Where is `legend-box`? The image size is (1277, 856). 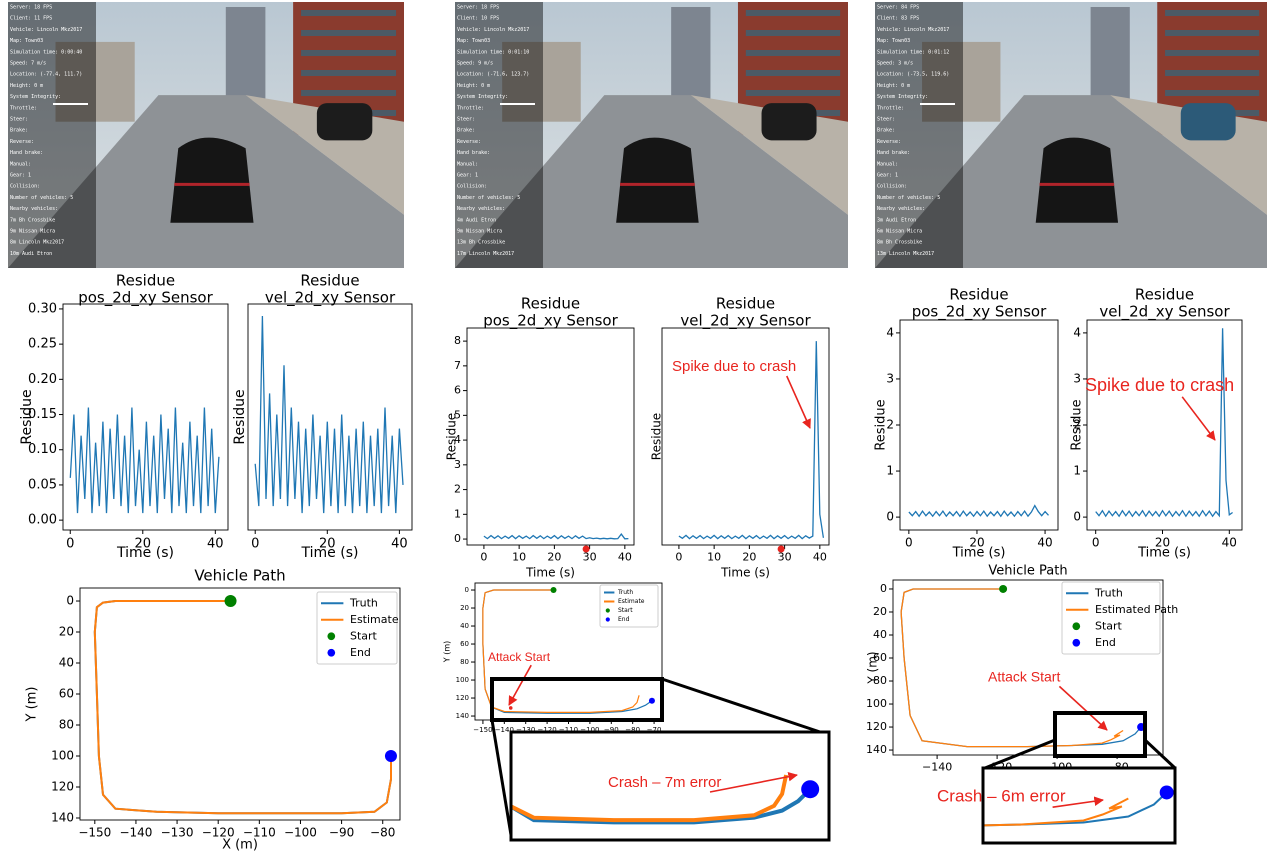
legend-box is located at coordinates (629, 606).